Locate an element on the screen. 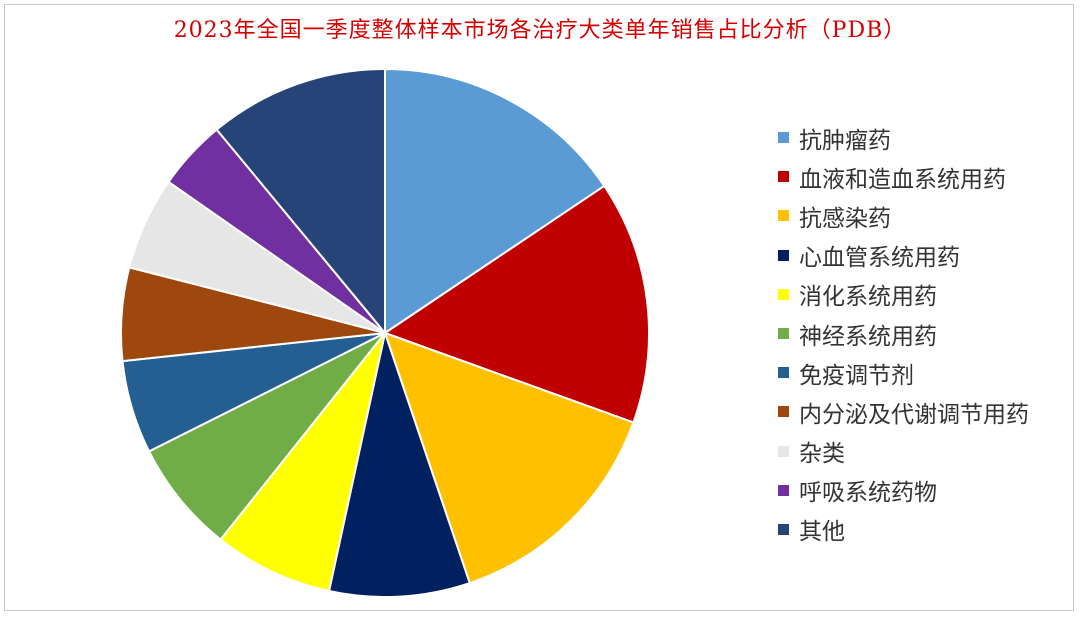  legend-label: 抗肿瘤药 is located at coordinates (845, 140).